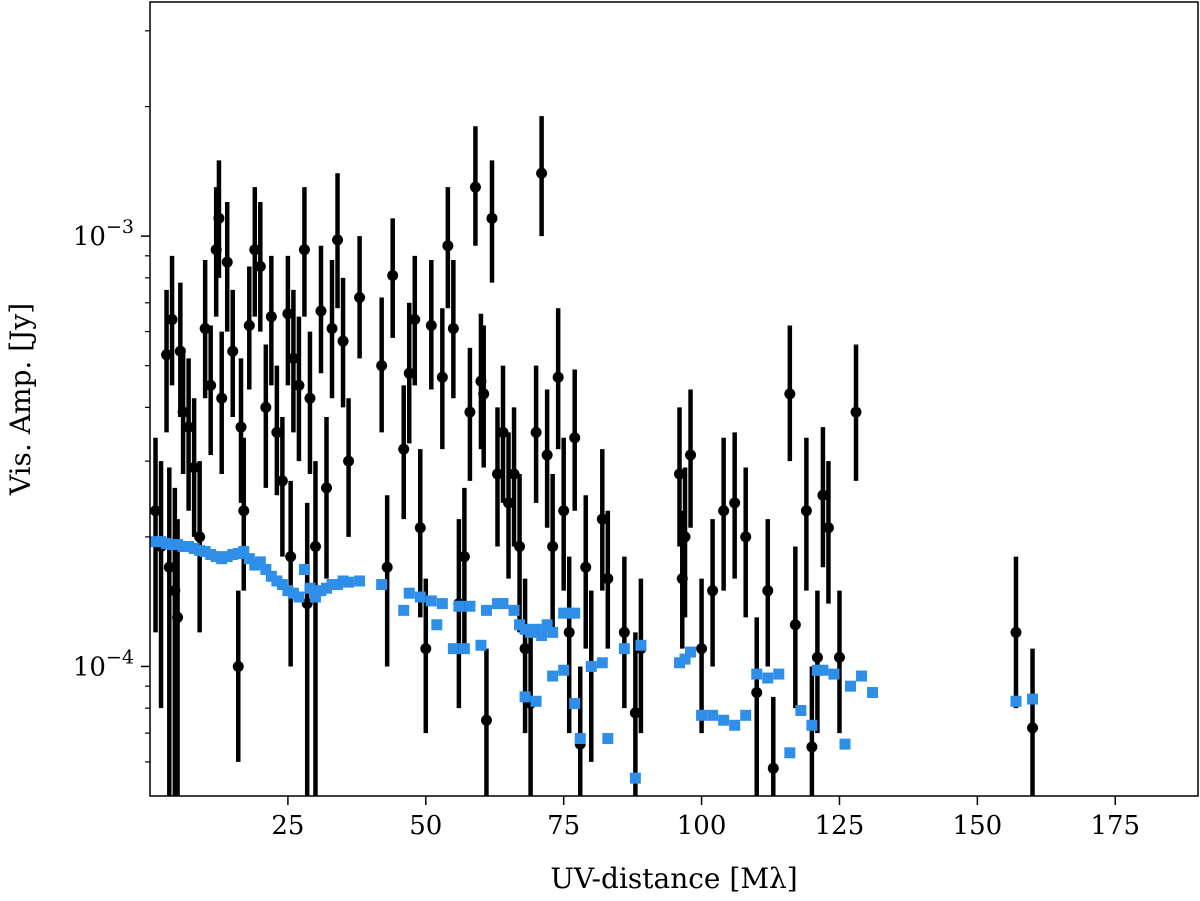 This screenshot has width=1200, height=901. Describe the element at coordinates (103, 234) in the screenshot. I see `y-tick-label: 10⁻³` at that location.